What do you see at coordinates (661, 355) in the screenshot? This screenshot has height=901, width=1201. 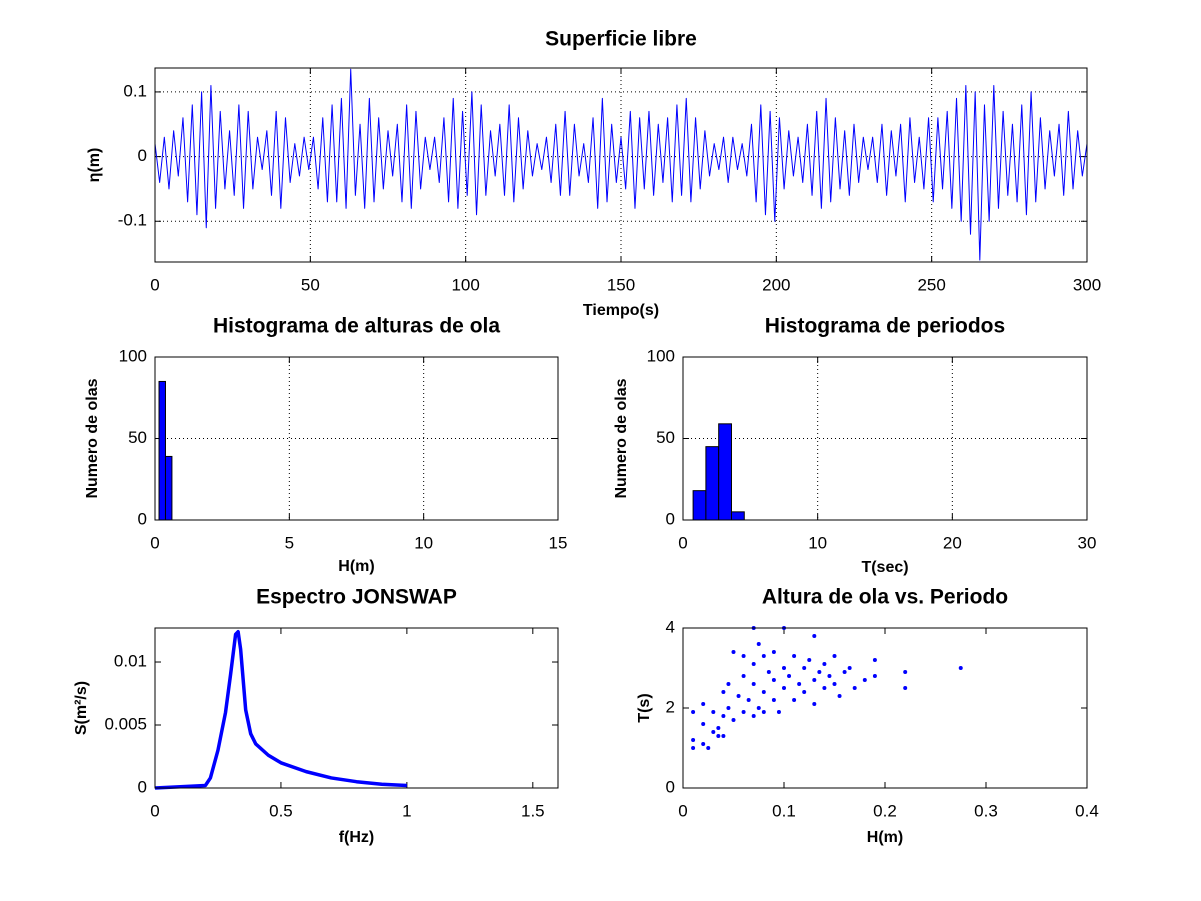 I see `y-tick-label: 100` at bounding box center [661, 355].